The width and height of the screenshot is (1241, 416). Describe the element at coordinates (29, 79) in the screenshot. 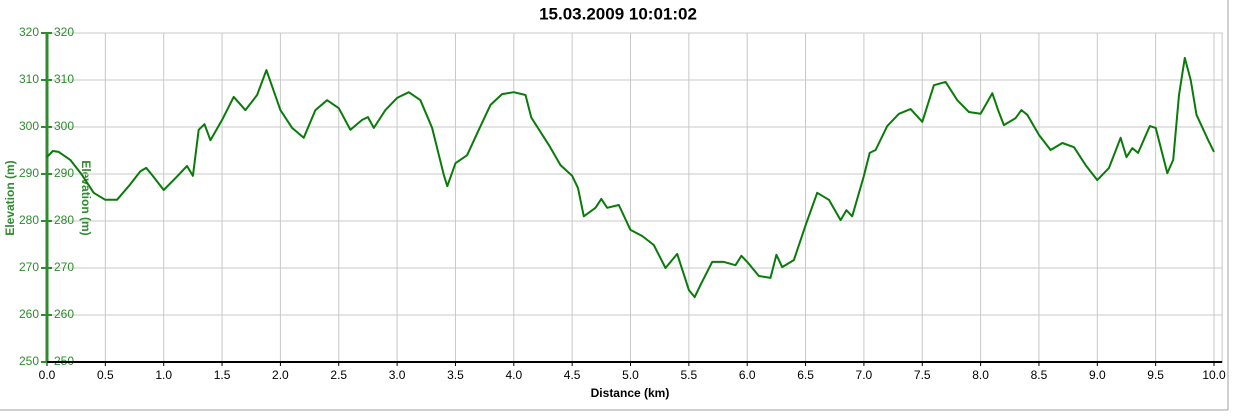

I see `y-tick-label: 310` at that location.